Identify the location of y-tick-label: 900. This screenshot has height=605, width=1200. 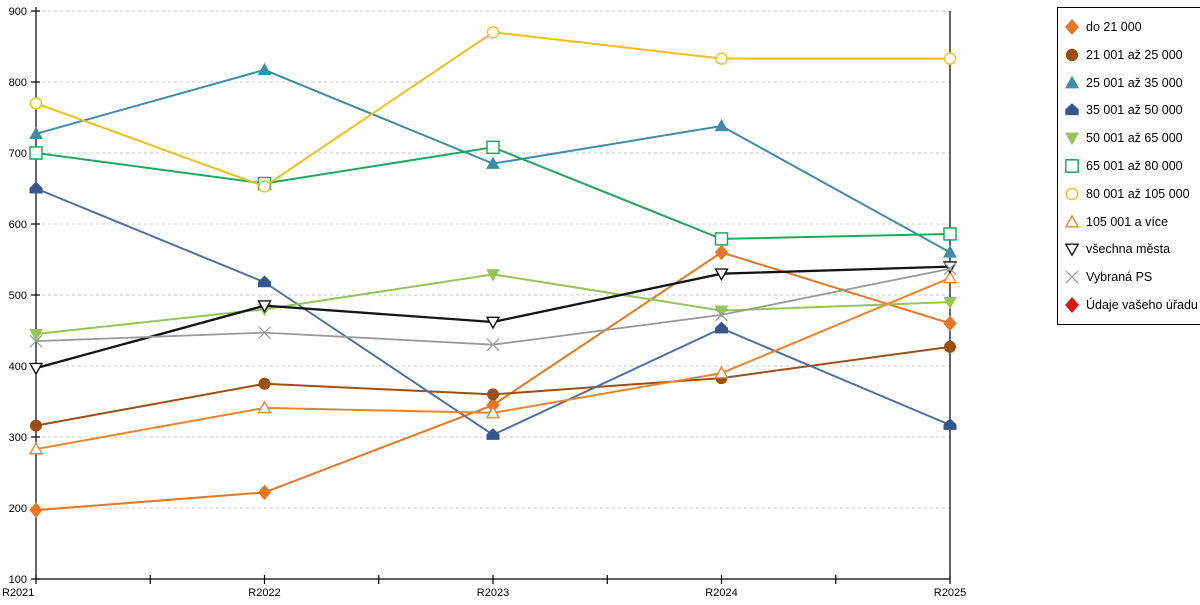
(18, 12).